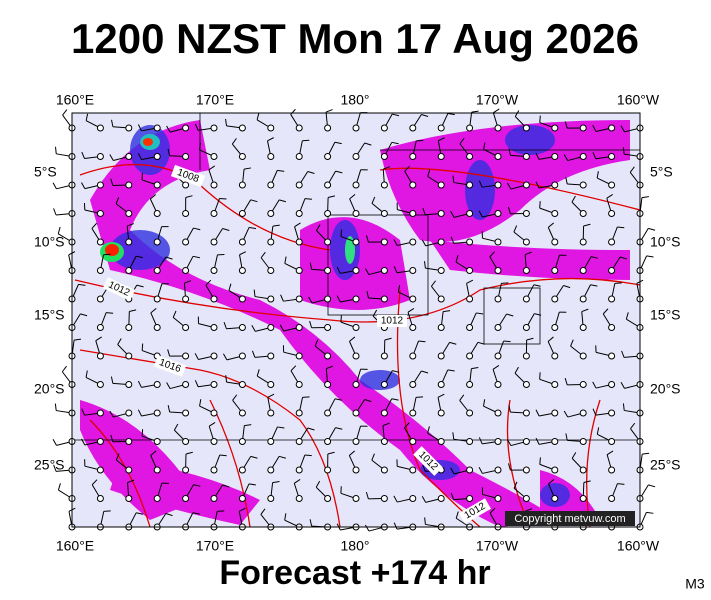  What do you see at coordinates (354, 573) in the screenshot?
I see `footer: Forecast +174 hr` at bounding box center [354, 573].